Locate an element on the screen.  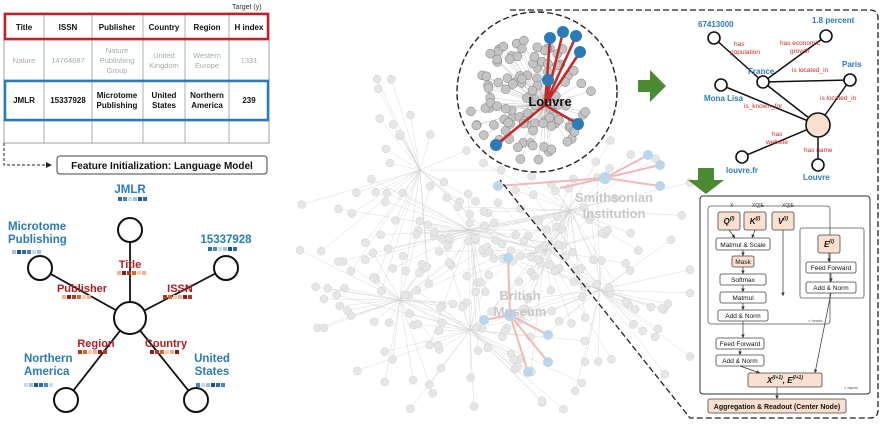
kg-paris-label: Paris is located at coordinates (852, 64).